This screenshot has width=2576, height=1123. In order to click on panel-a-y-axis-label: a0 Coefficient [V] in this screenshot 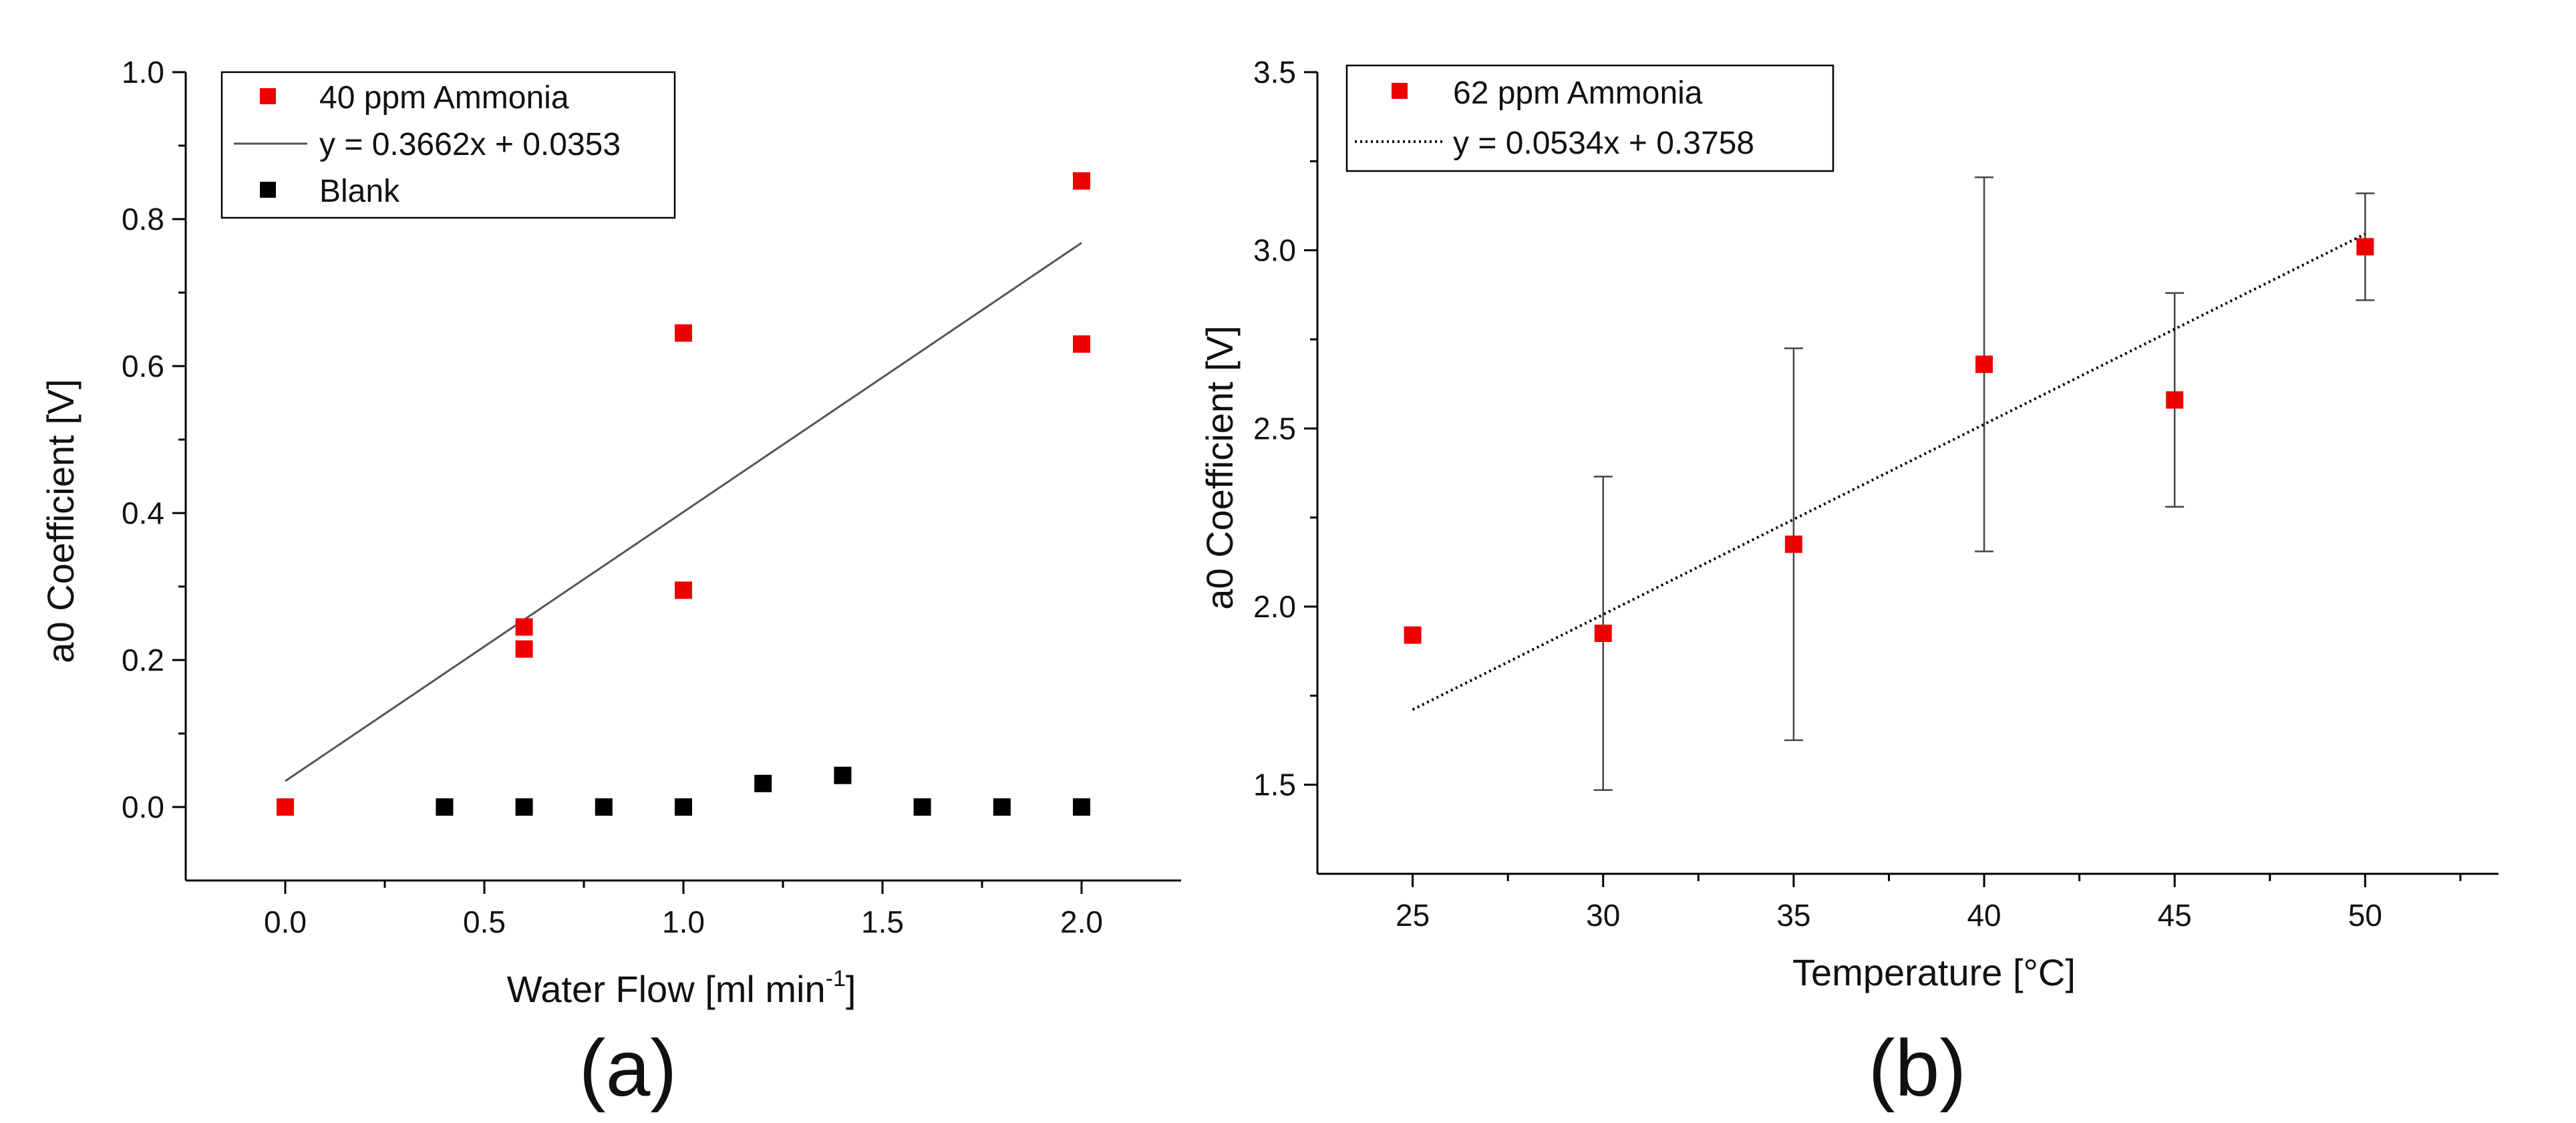, I will do `click(60, 521)`.